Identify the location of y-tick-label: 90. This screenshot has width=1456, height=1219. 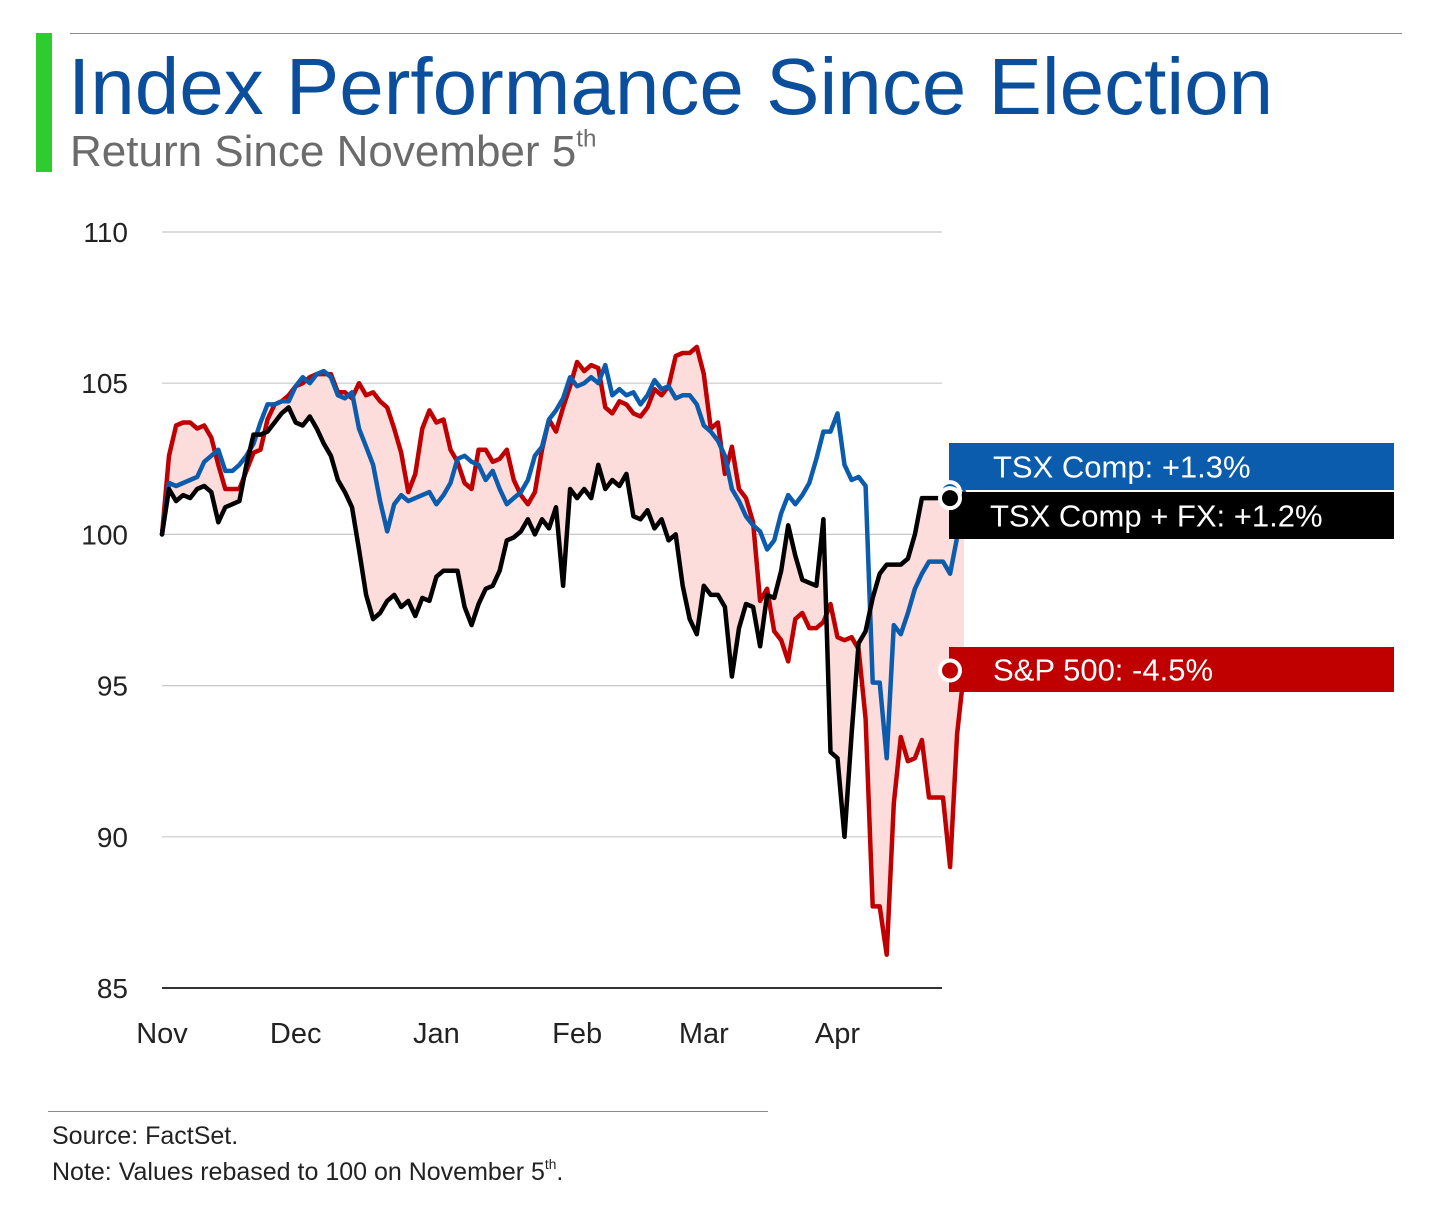
(112, 837).